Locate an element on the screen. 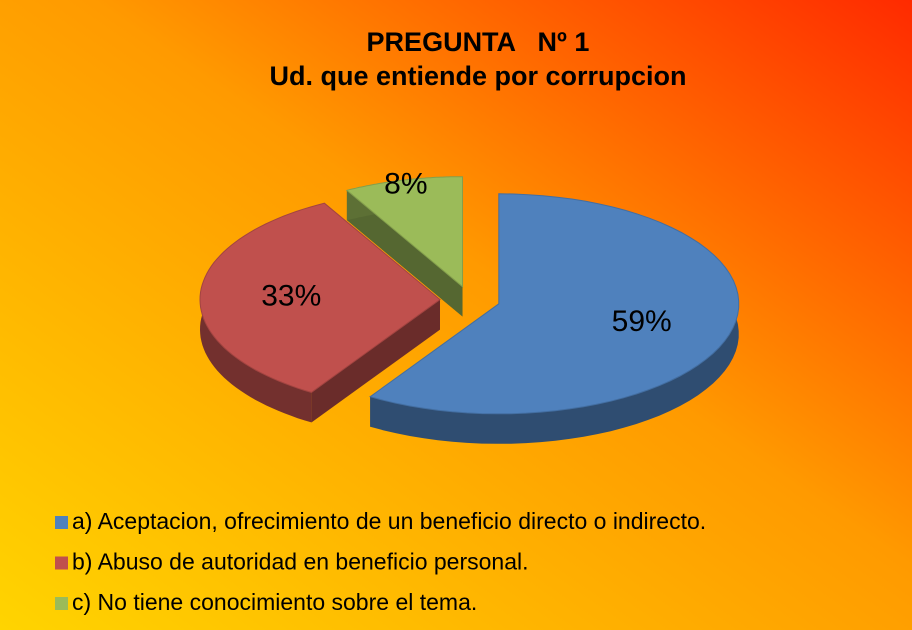 The width and height of the screenshot is (912, 630). chart-title: PREGUNTA Nº 1 is located at coordinates (478, 42).